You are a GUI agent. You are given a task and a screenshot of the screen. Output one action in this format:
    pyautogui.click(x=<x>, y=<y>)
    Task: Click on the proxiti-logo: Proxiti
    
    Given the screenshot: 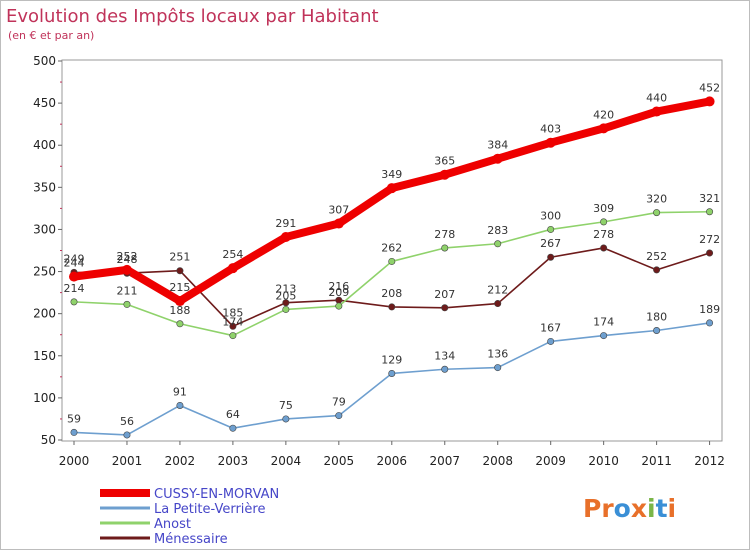 What is the action you would take?
    pyautogui.click(x=629, y=508)
    